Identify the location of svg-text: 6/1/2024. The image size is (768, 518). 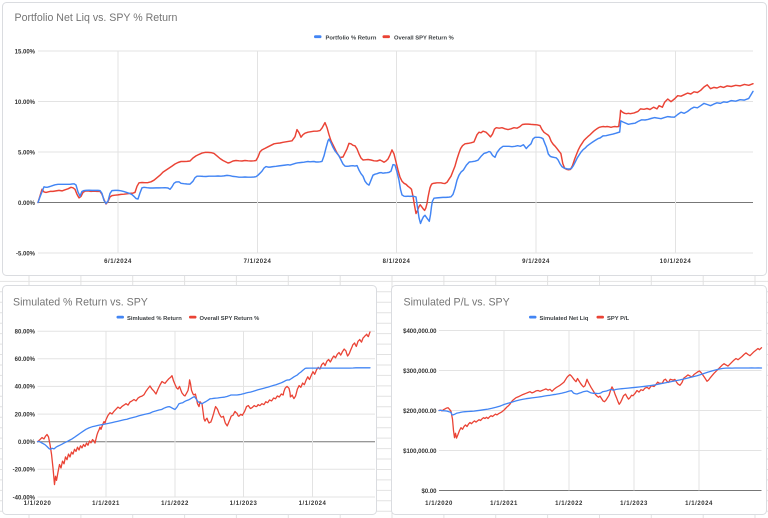
(118, 262).